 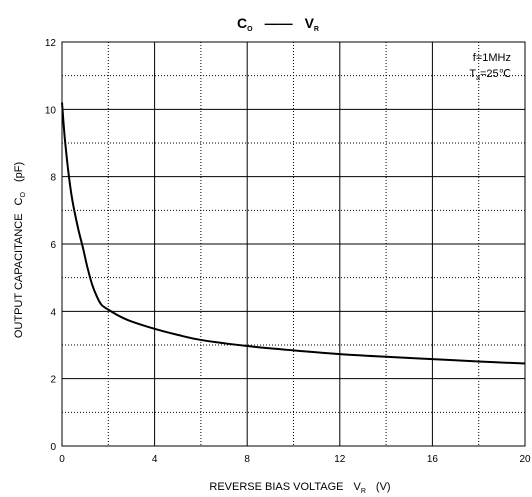 I want to click on y-axis-label: OUTPUT CAPACITANCECO(pF), so click(x=20, y=250).